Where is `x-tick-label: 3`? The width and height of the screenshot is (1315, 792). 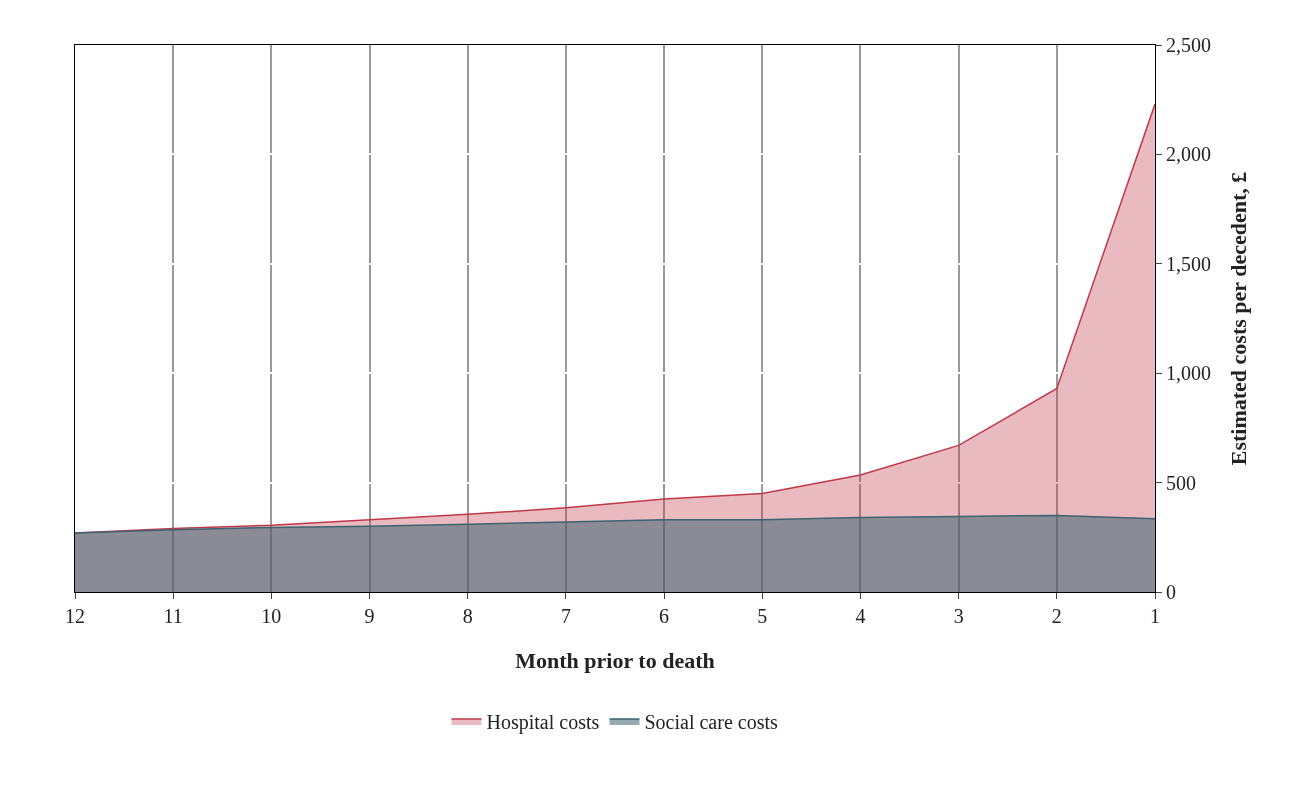 x-tick-label: 3 is located at coordinates (958, 616).